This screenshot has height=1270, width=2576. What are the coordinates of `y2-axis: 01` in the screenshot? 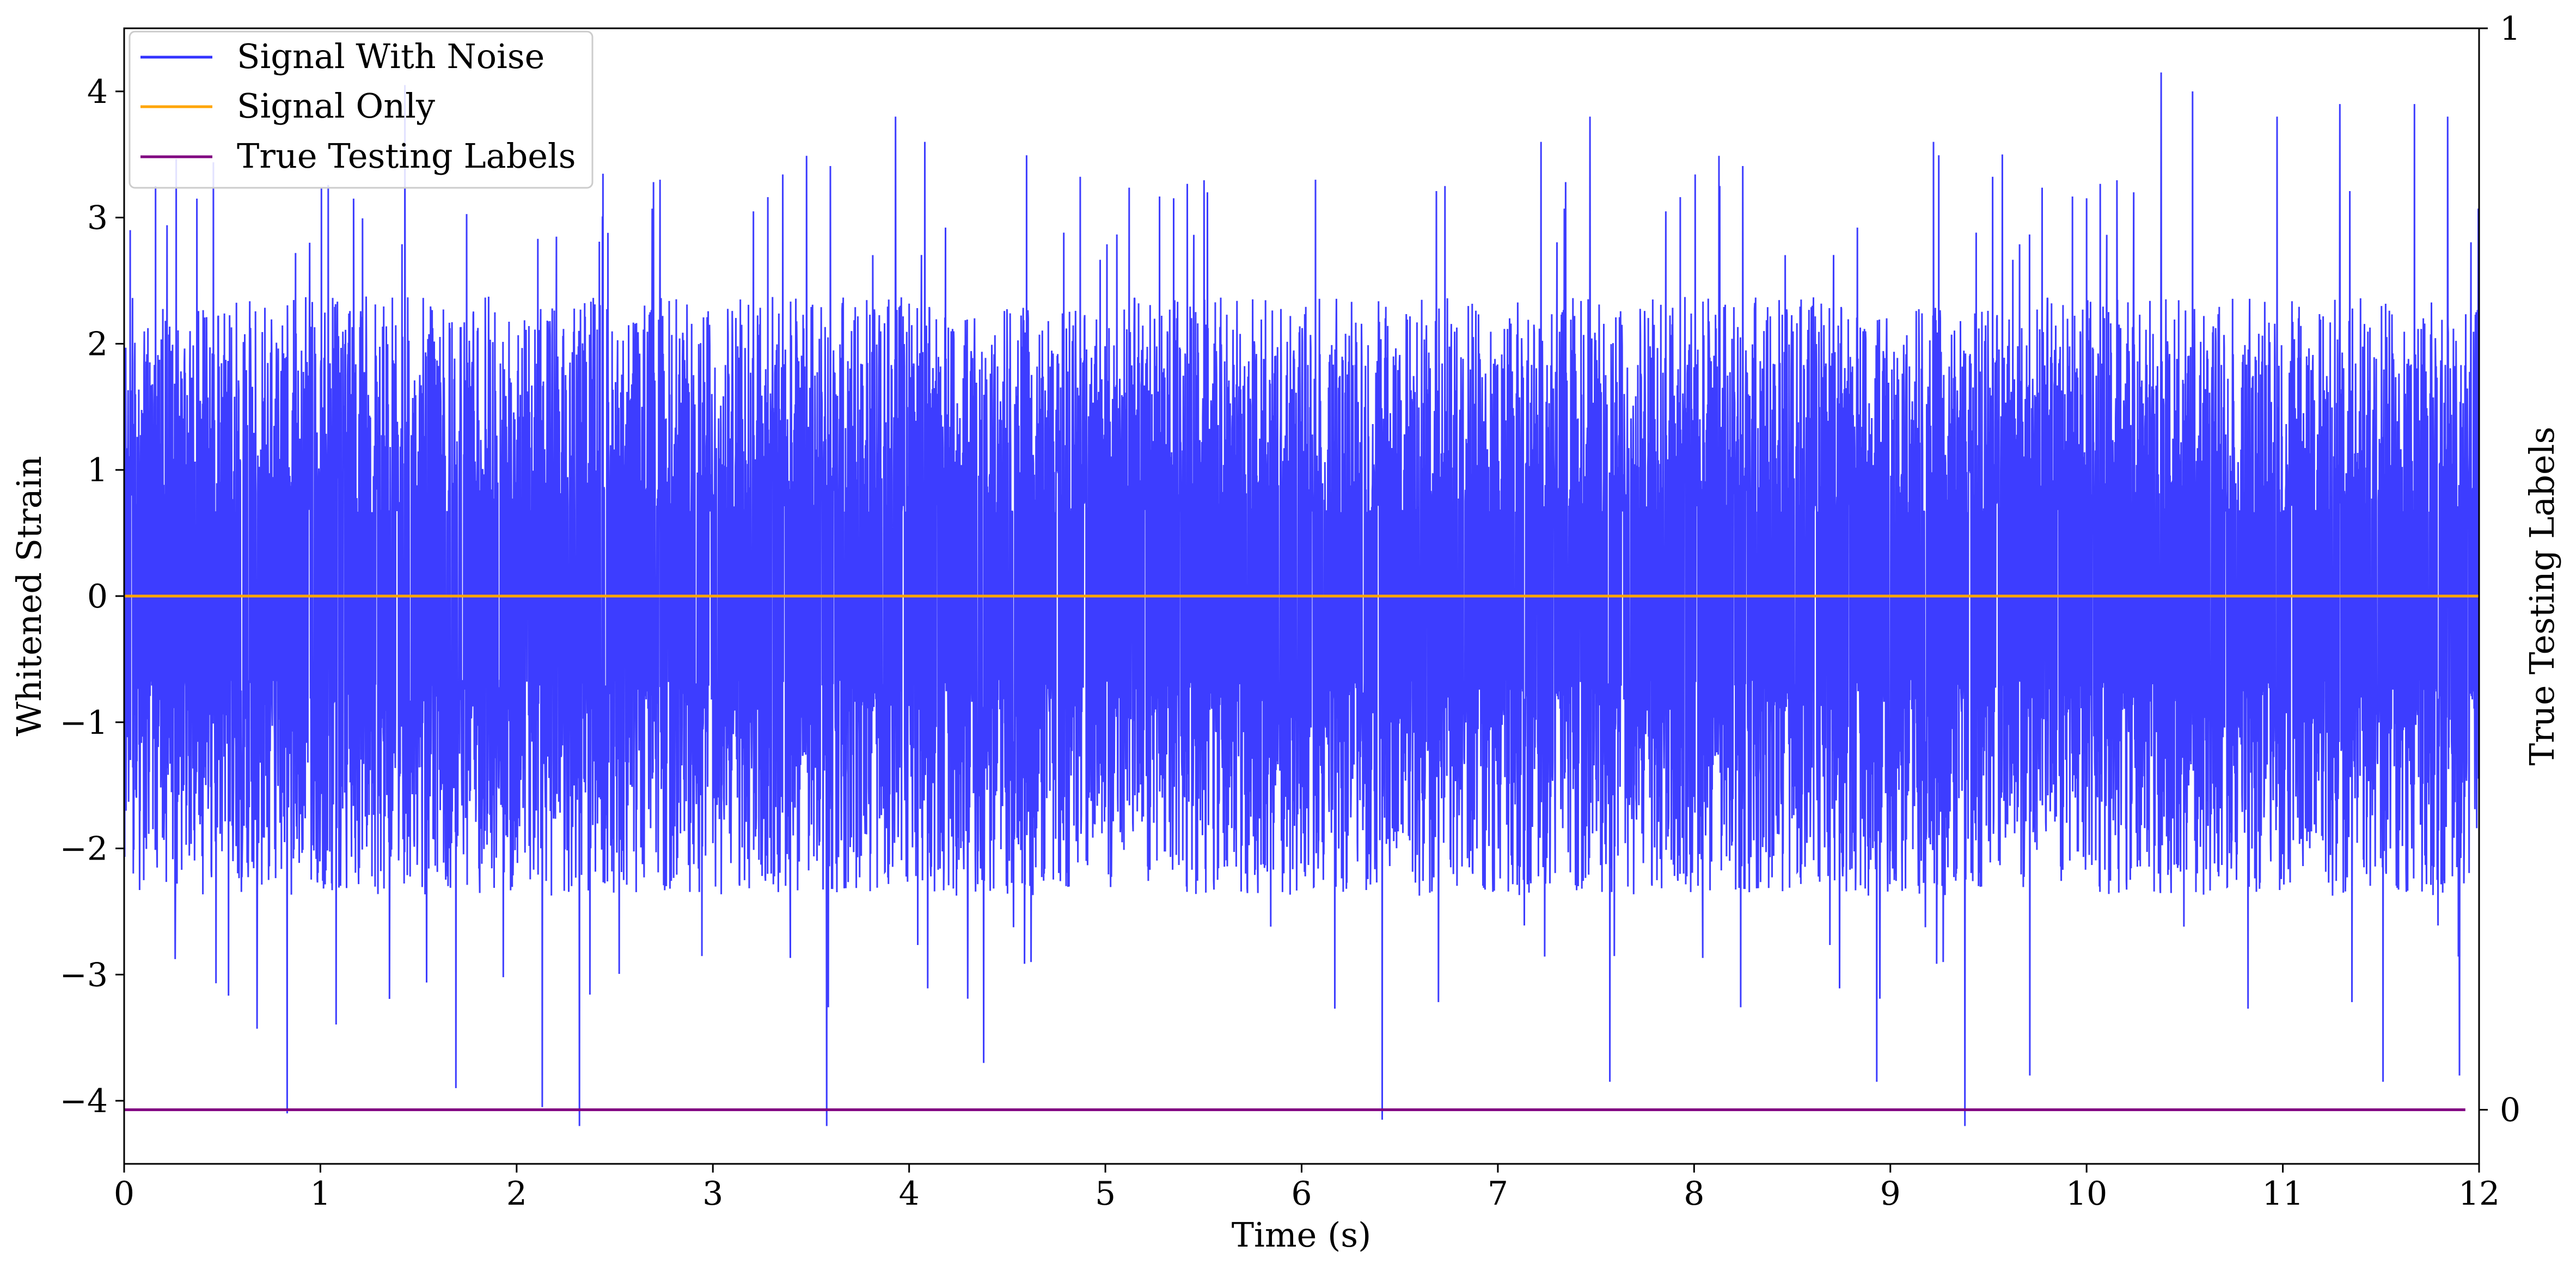 It's located at (2499, 570).